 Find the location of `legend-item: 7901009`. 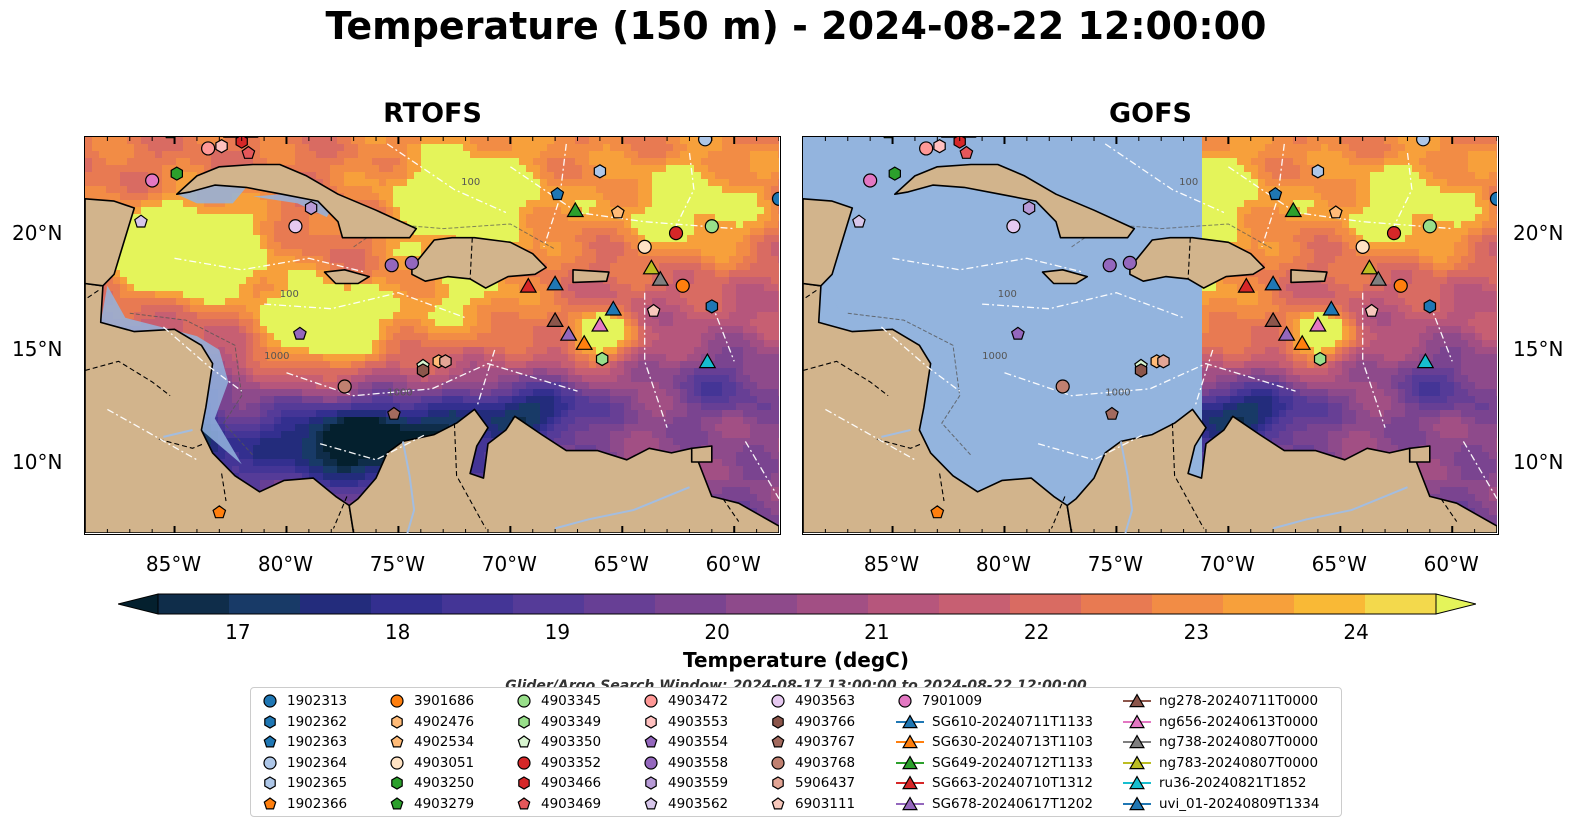

legend-item: 7901009 is located at coordinates (939, 701).